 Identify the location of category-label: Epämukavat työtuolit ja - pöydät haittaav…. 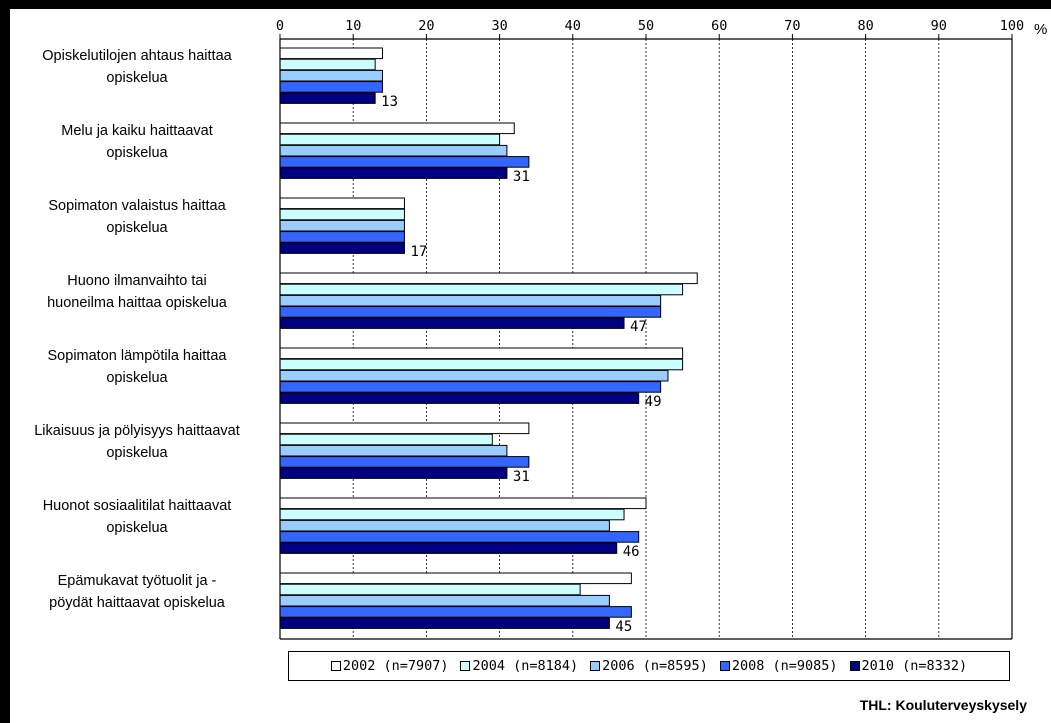
(137, 592).